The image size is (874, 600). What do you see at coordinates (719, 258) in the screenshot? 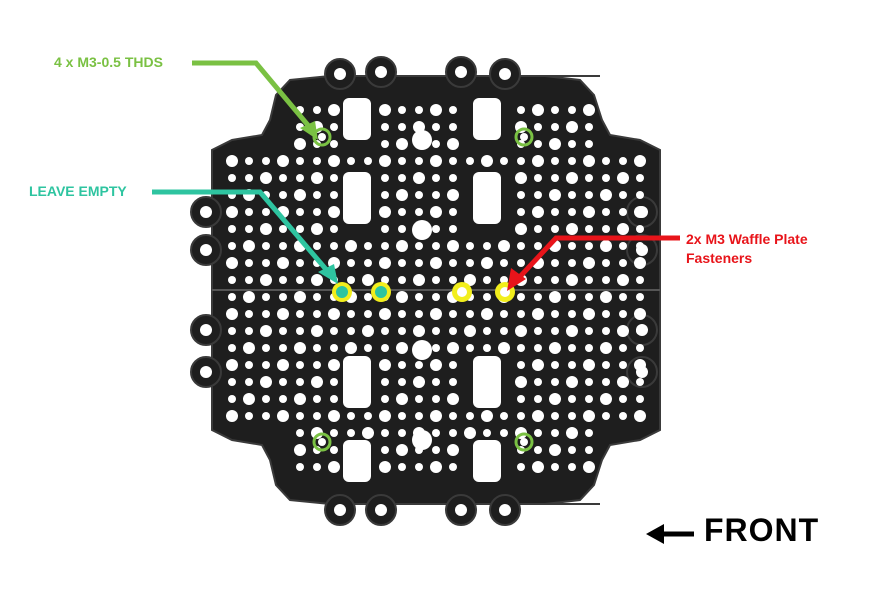
I see `fasteners-label-line2: Fasteners` at bounding box center [719, 258].